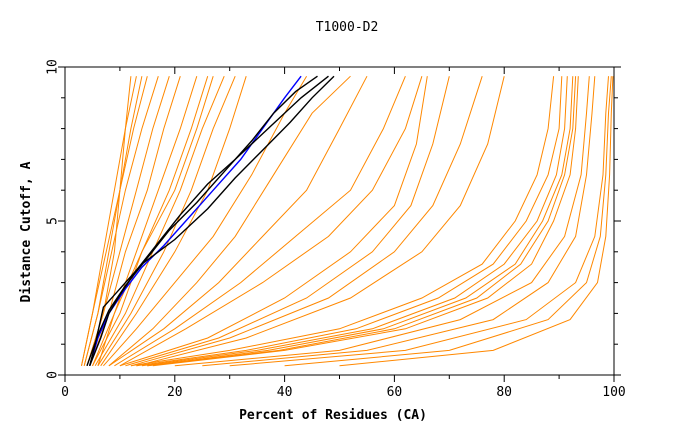 Image resolution: width=680 pixels, height=444 pixels. I want to click on x-tick-label-4: 80, so click(504, 392).